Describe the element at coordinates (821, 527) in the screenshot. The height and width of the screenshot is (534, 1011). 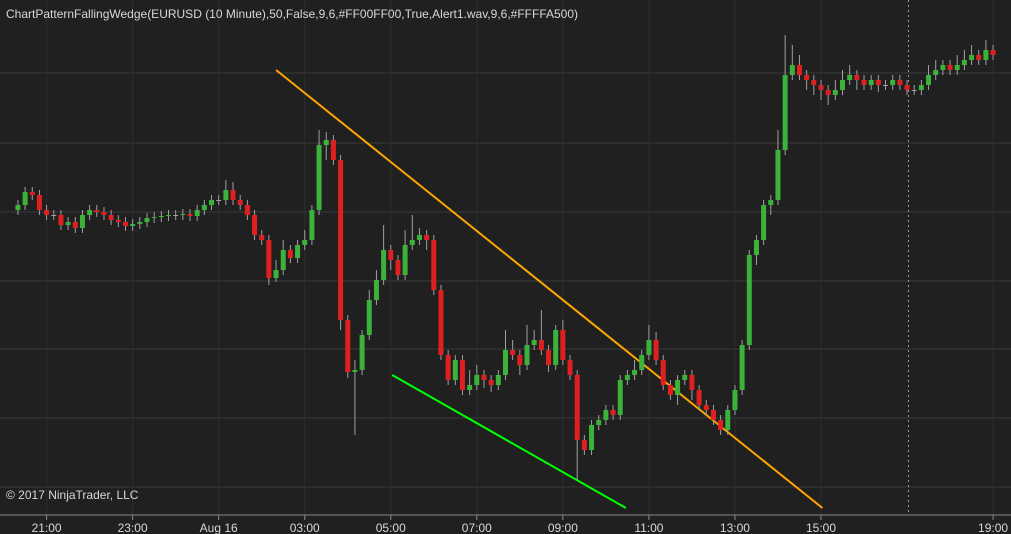
I see `x-tick-label: 15:00` at that location.